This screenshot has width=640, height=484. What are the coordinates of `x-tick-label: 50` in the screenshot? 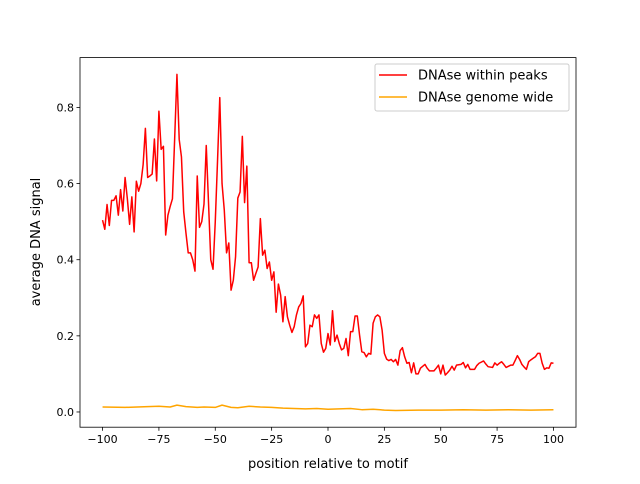 It's located at (441, 439).